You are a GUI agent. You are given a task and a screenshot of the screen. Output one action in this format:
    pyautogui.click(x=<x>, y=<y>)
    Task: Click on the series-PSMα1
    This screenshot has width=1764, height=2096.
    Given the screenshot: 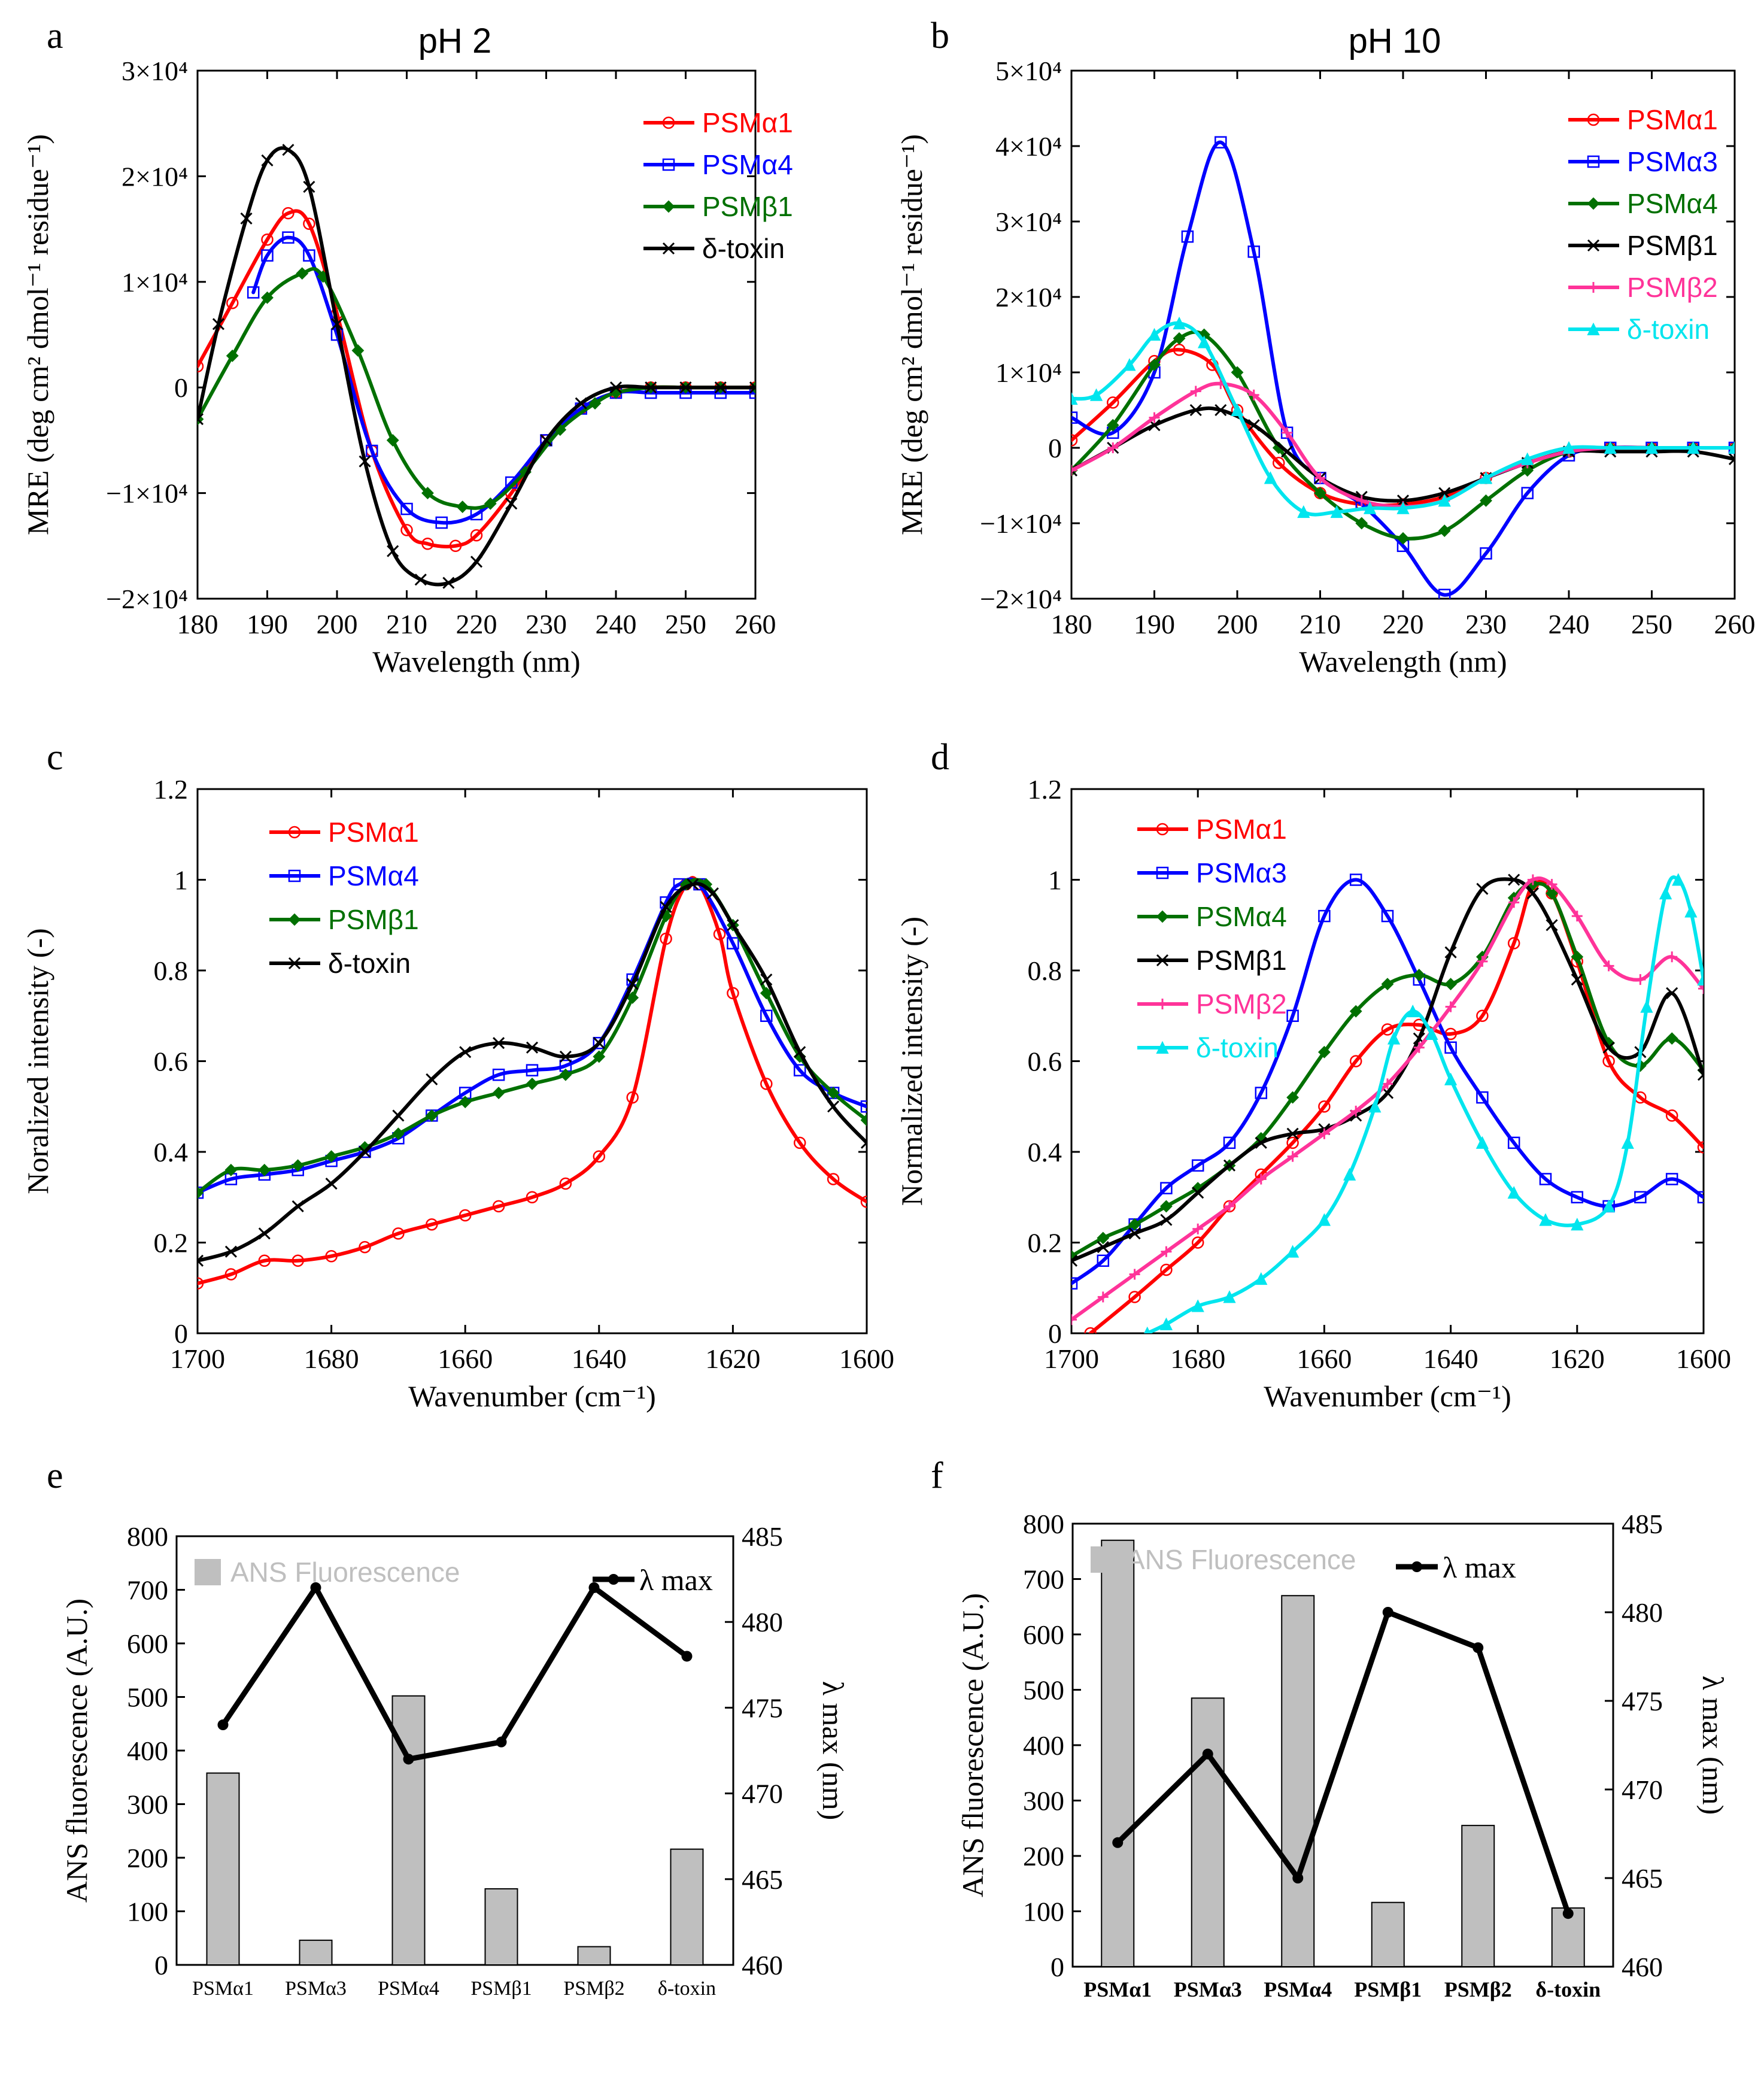 What is the action you would take?
    pyautogui.click(x=1394, y=1105)
    